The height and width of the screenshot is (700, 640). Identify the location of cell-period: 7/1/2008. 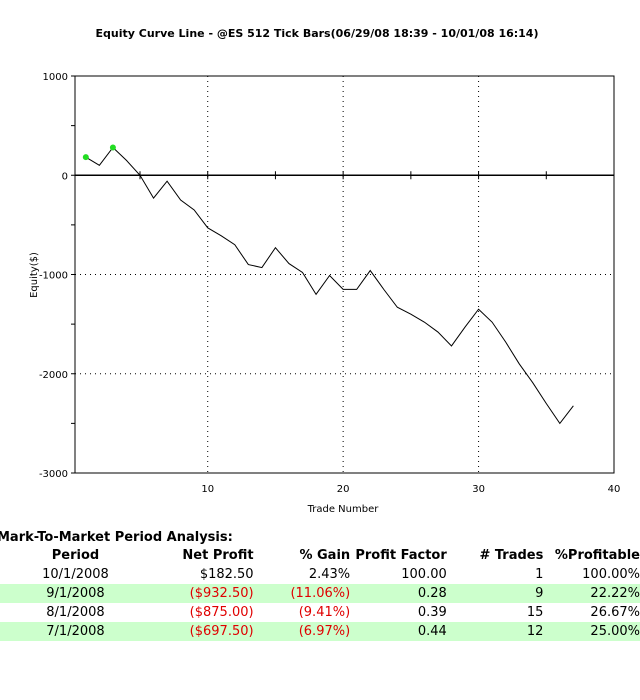
(75, 631).